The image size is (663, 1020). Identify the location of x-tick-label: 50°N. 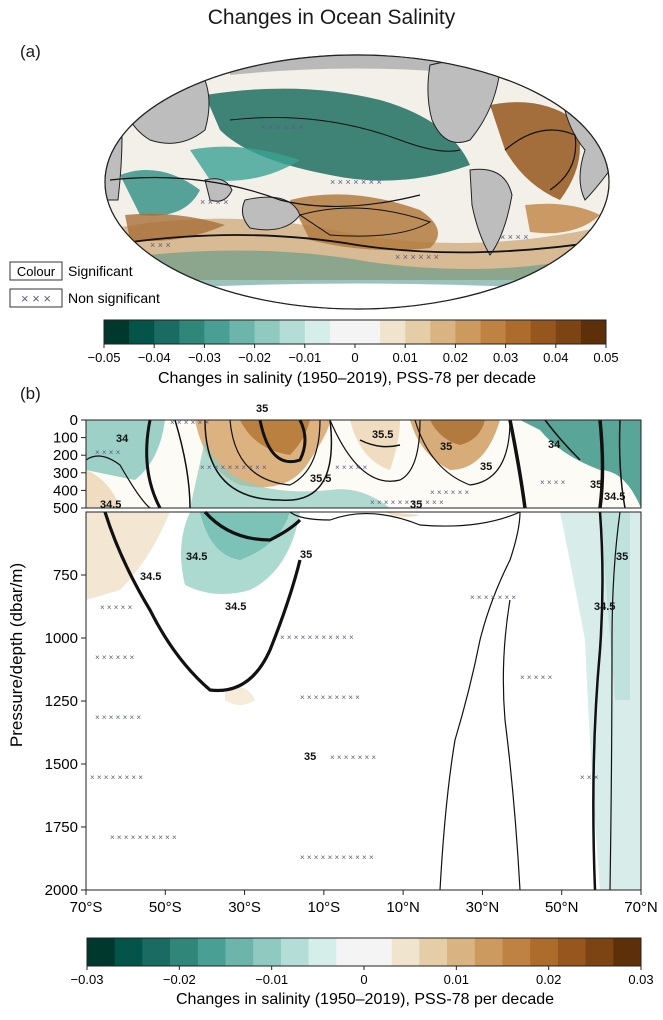
(562, 907).